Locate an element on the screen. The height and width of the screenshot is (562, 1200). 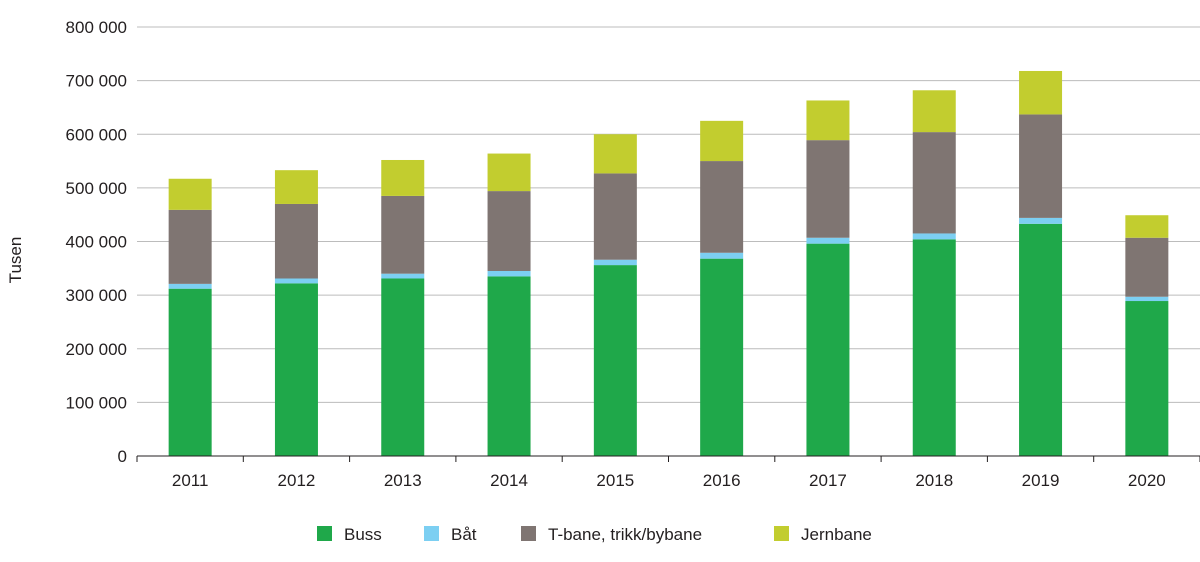
y-tick-label: 800 000 is located at coordinates (96, 27).